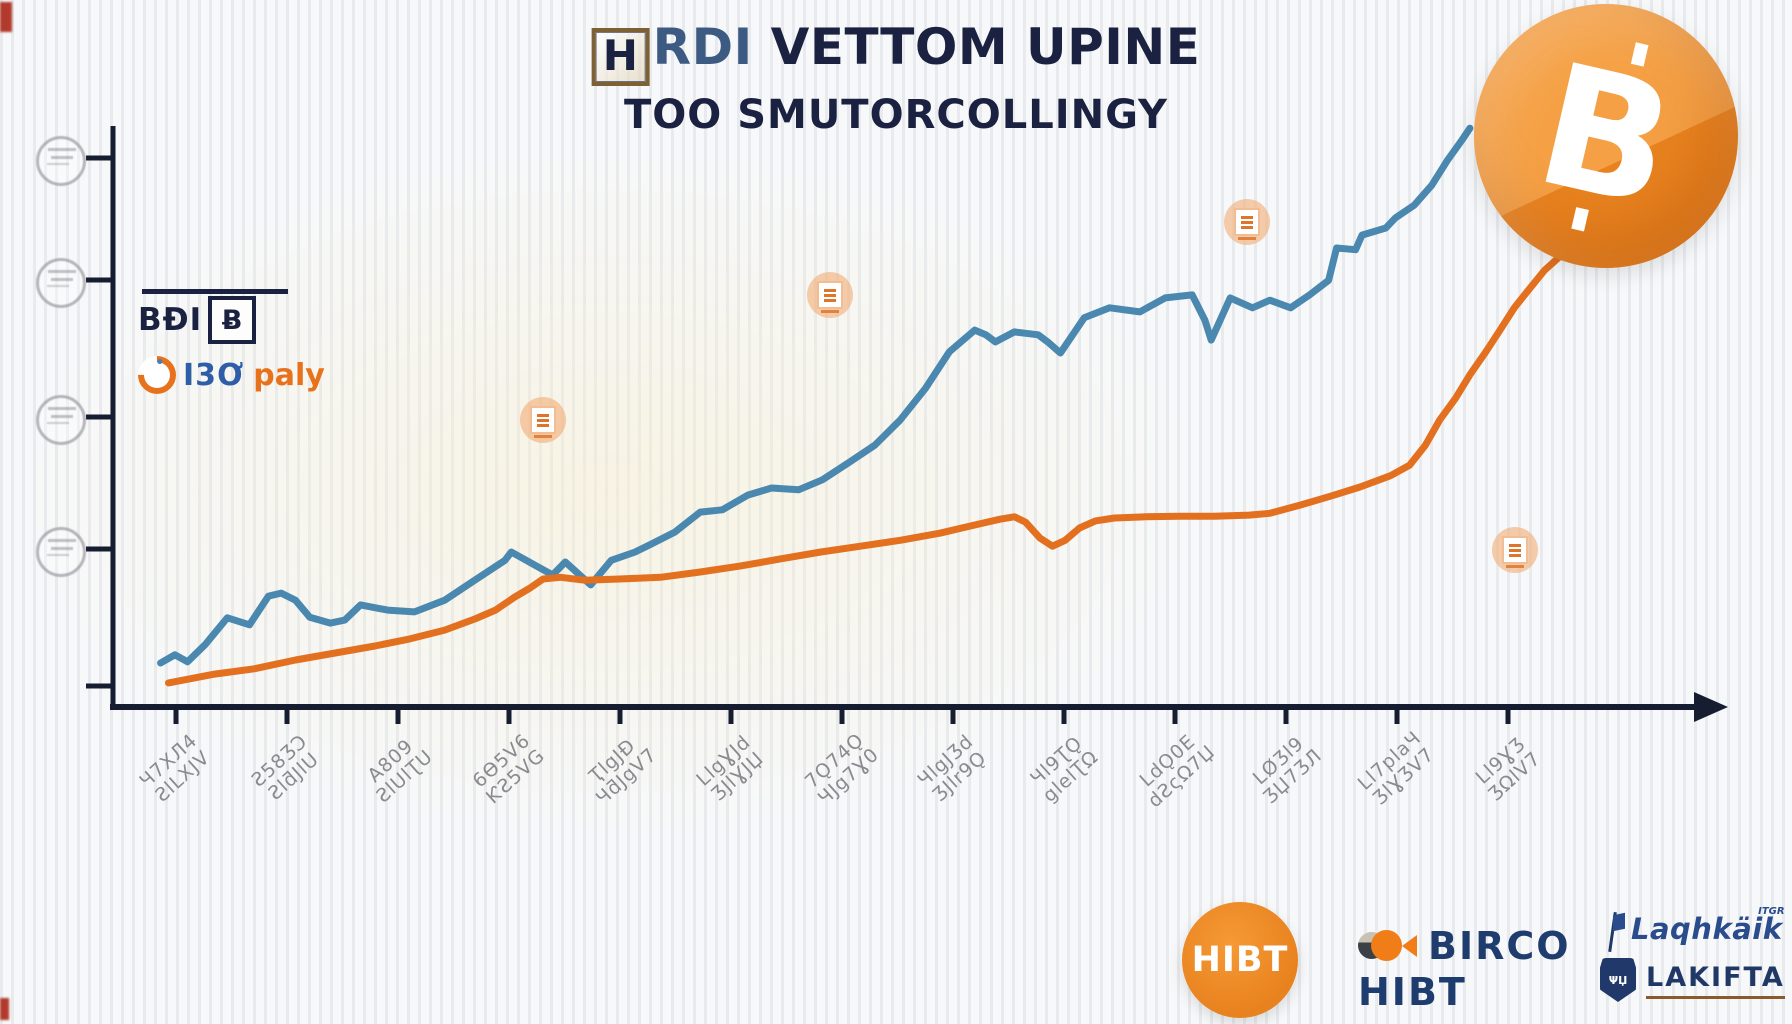  Describe the element at coordinates (1711, 707) in the screenshot. I see `x-axis-arrow-icon` at that location.